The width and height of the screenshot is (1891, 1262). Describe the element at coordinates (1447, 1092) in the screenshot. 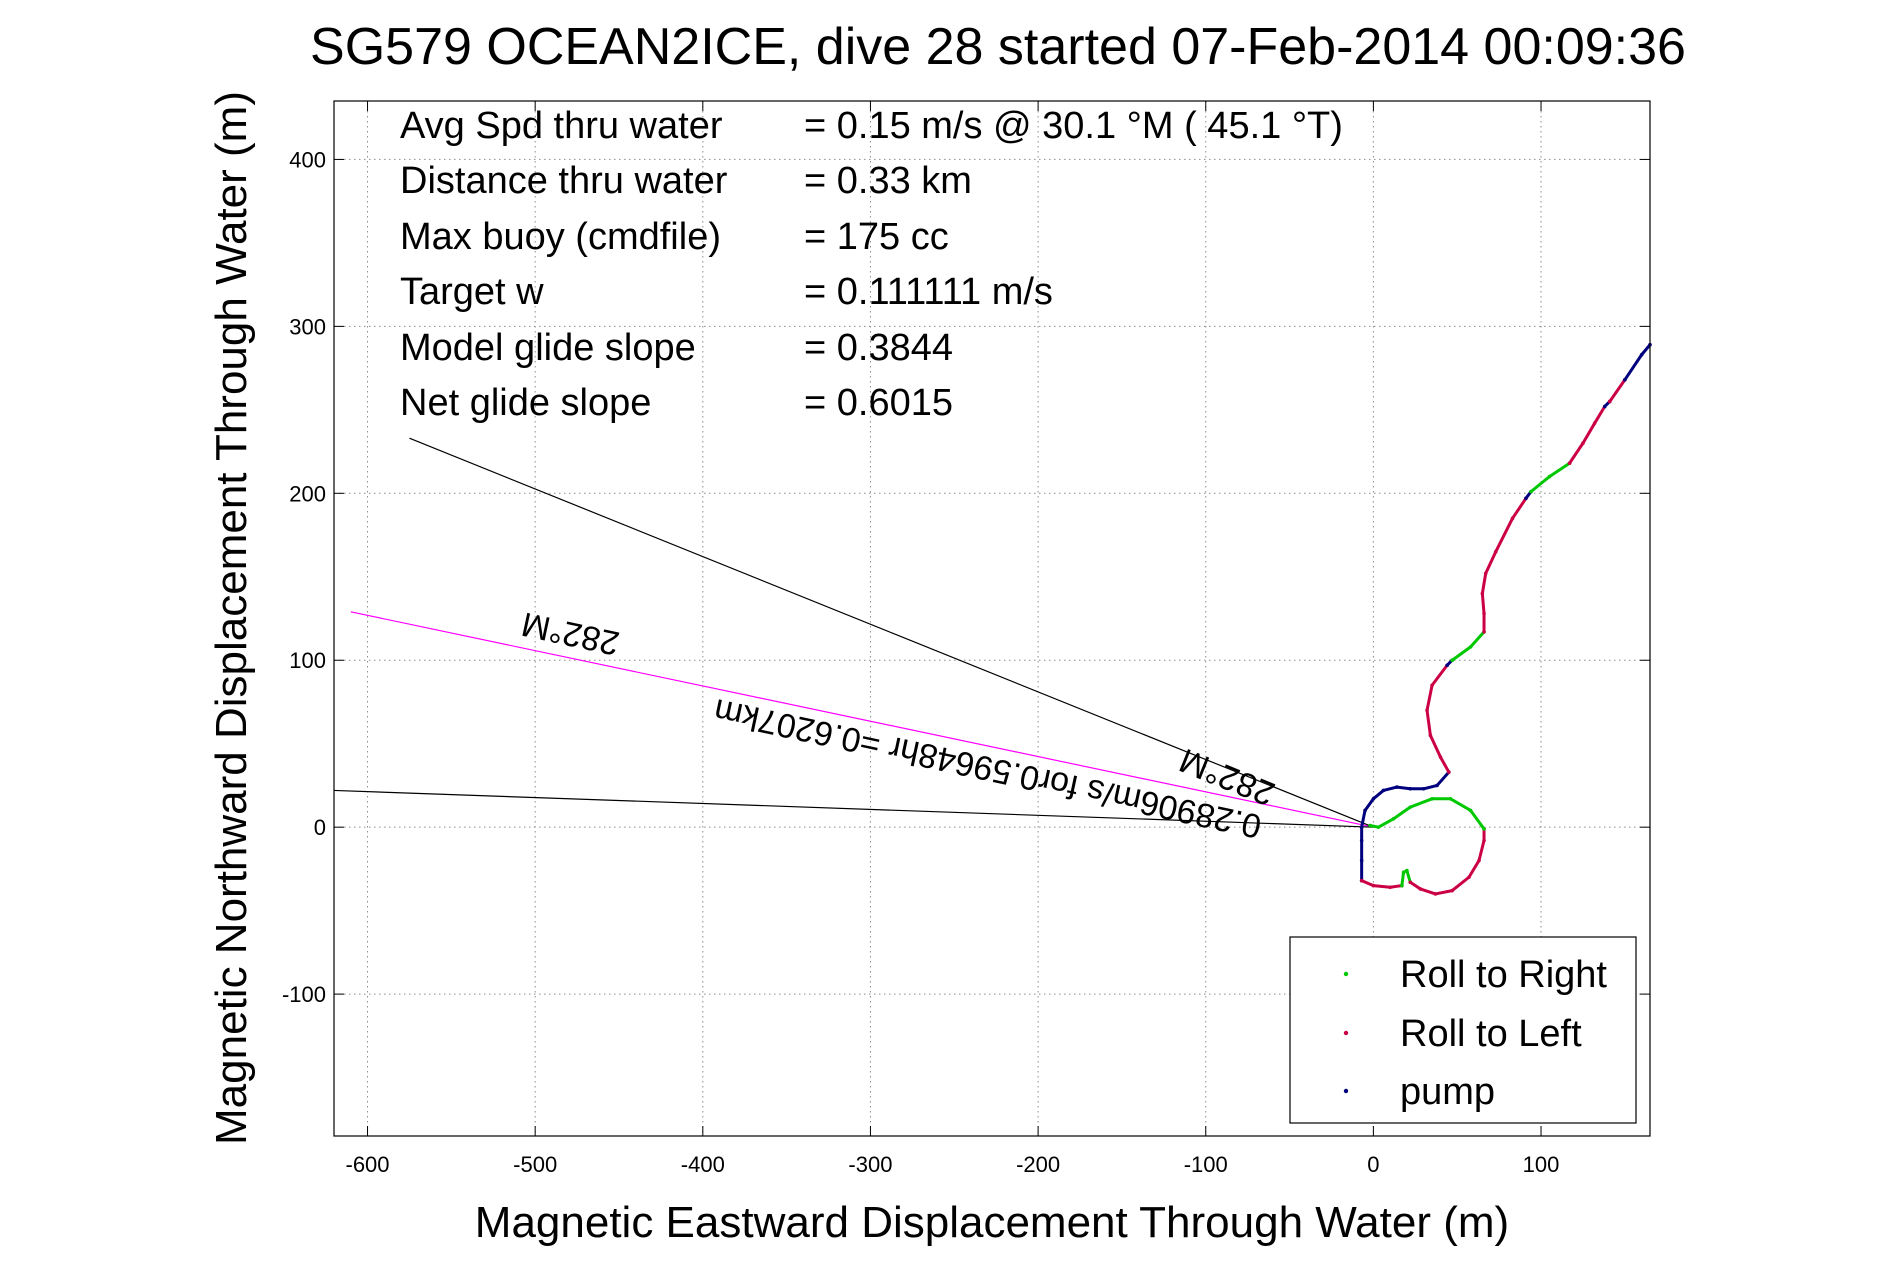

I see `legend-label-pump: pump` at that location.